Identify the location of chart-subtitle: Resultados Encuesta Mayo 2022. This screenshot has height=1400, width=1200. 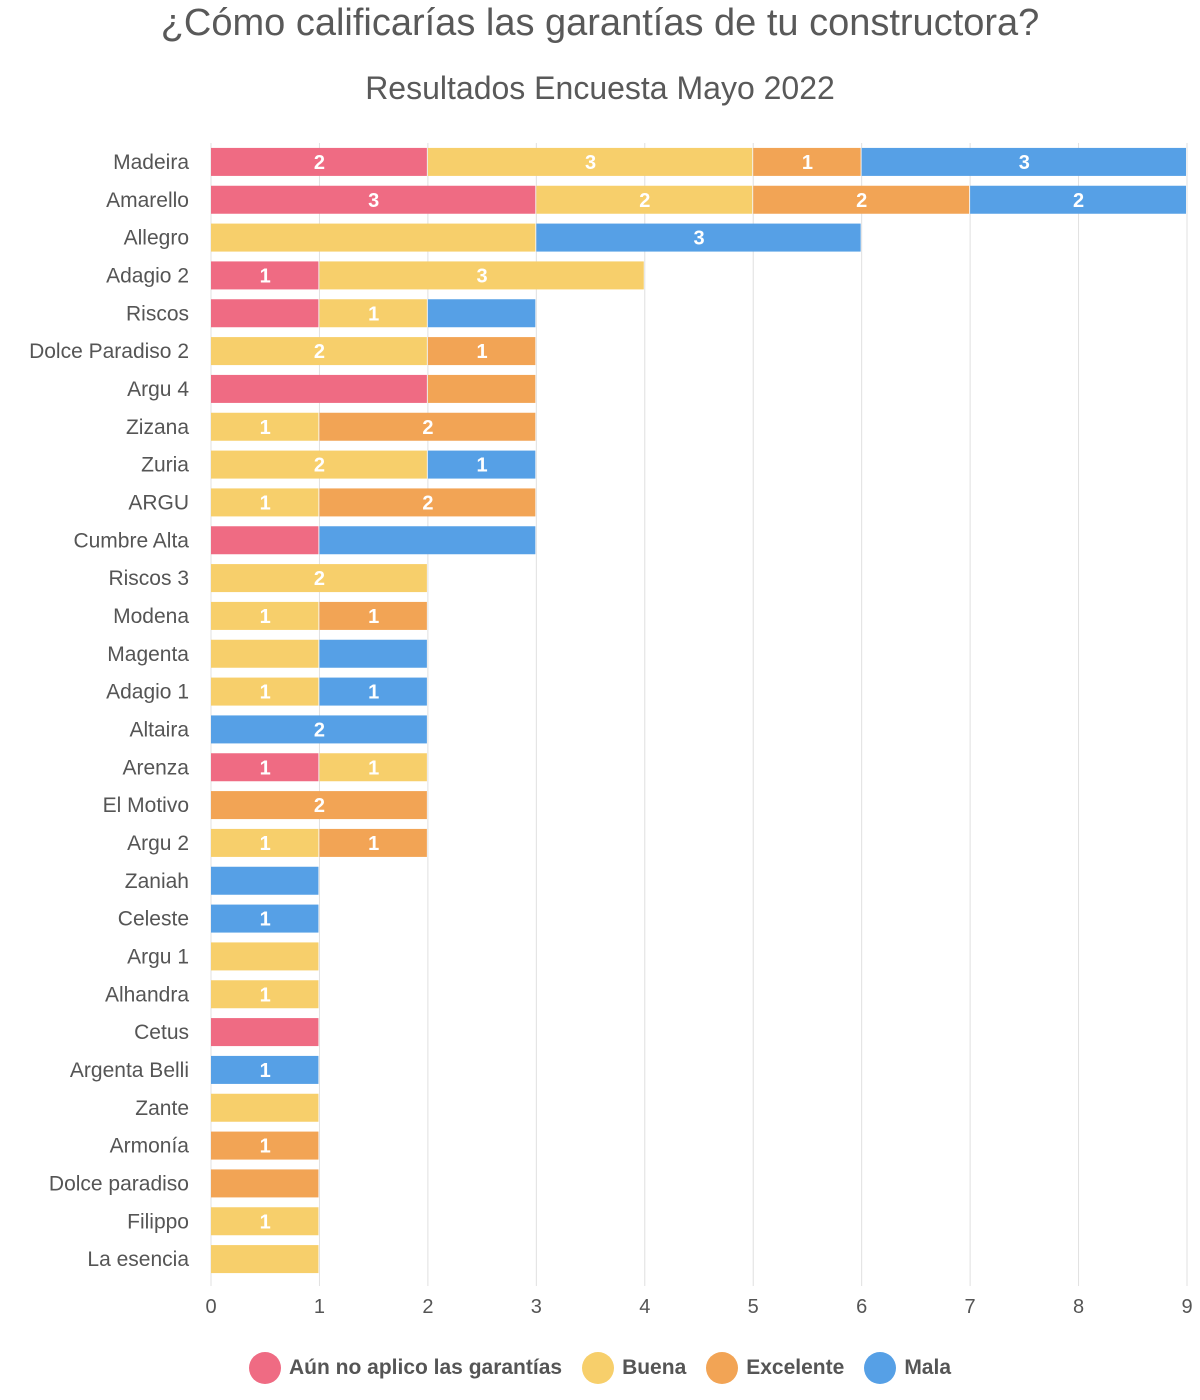
(600, 88).